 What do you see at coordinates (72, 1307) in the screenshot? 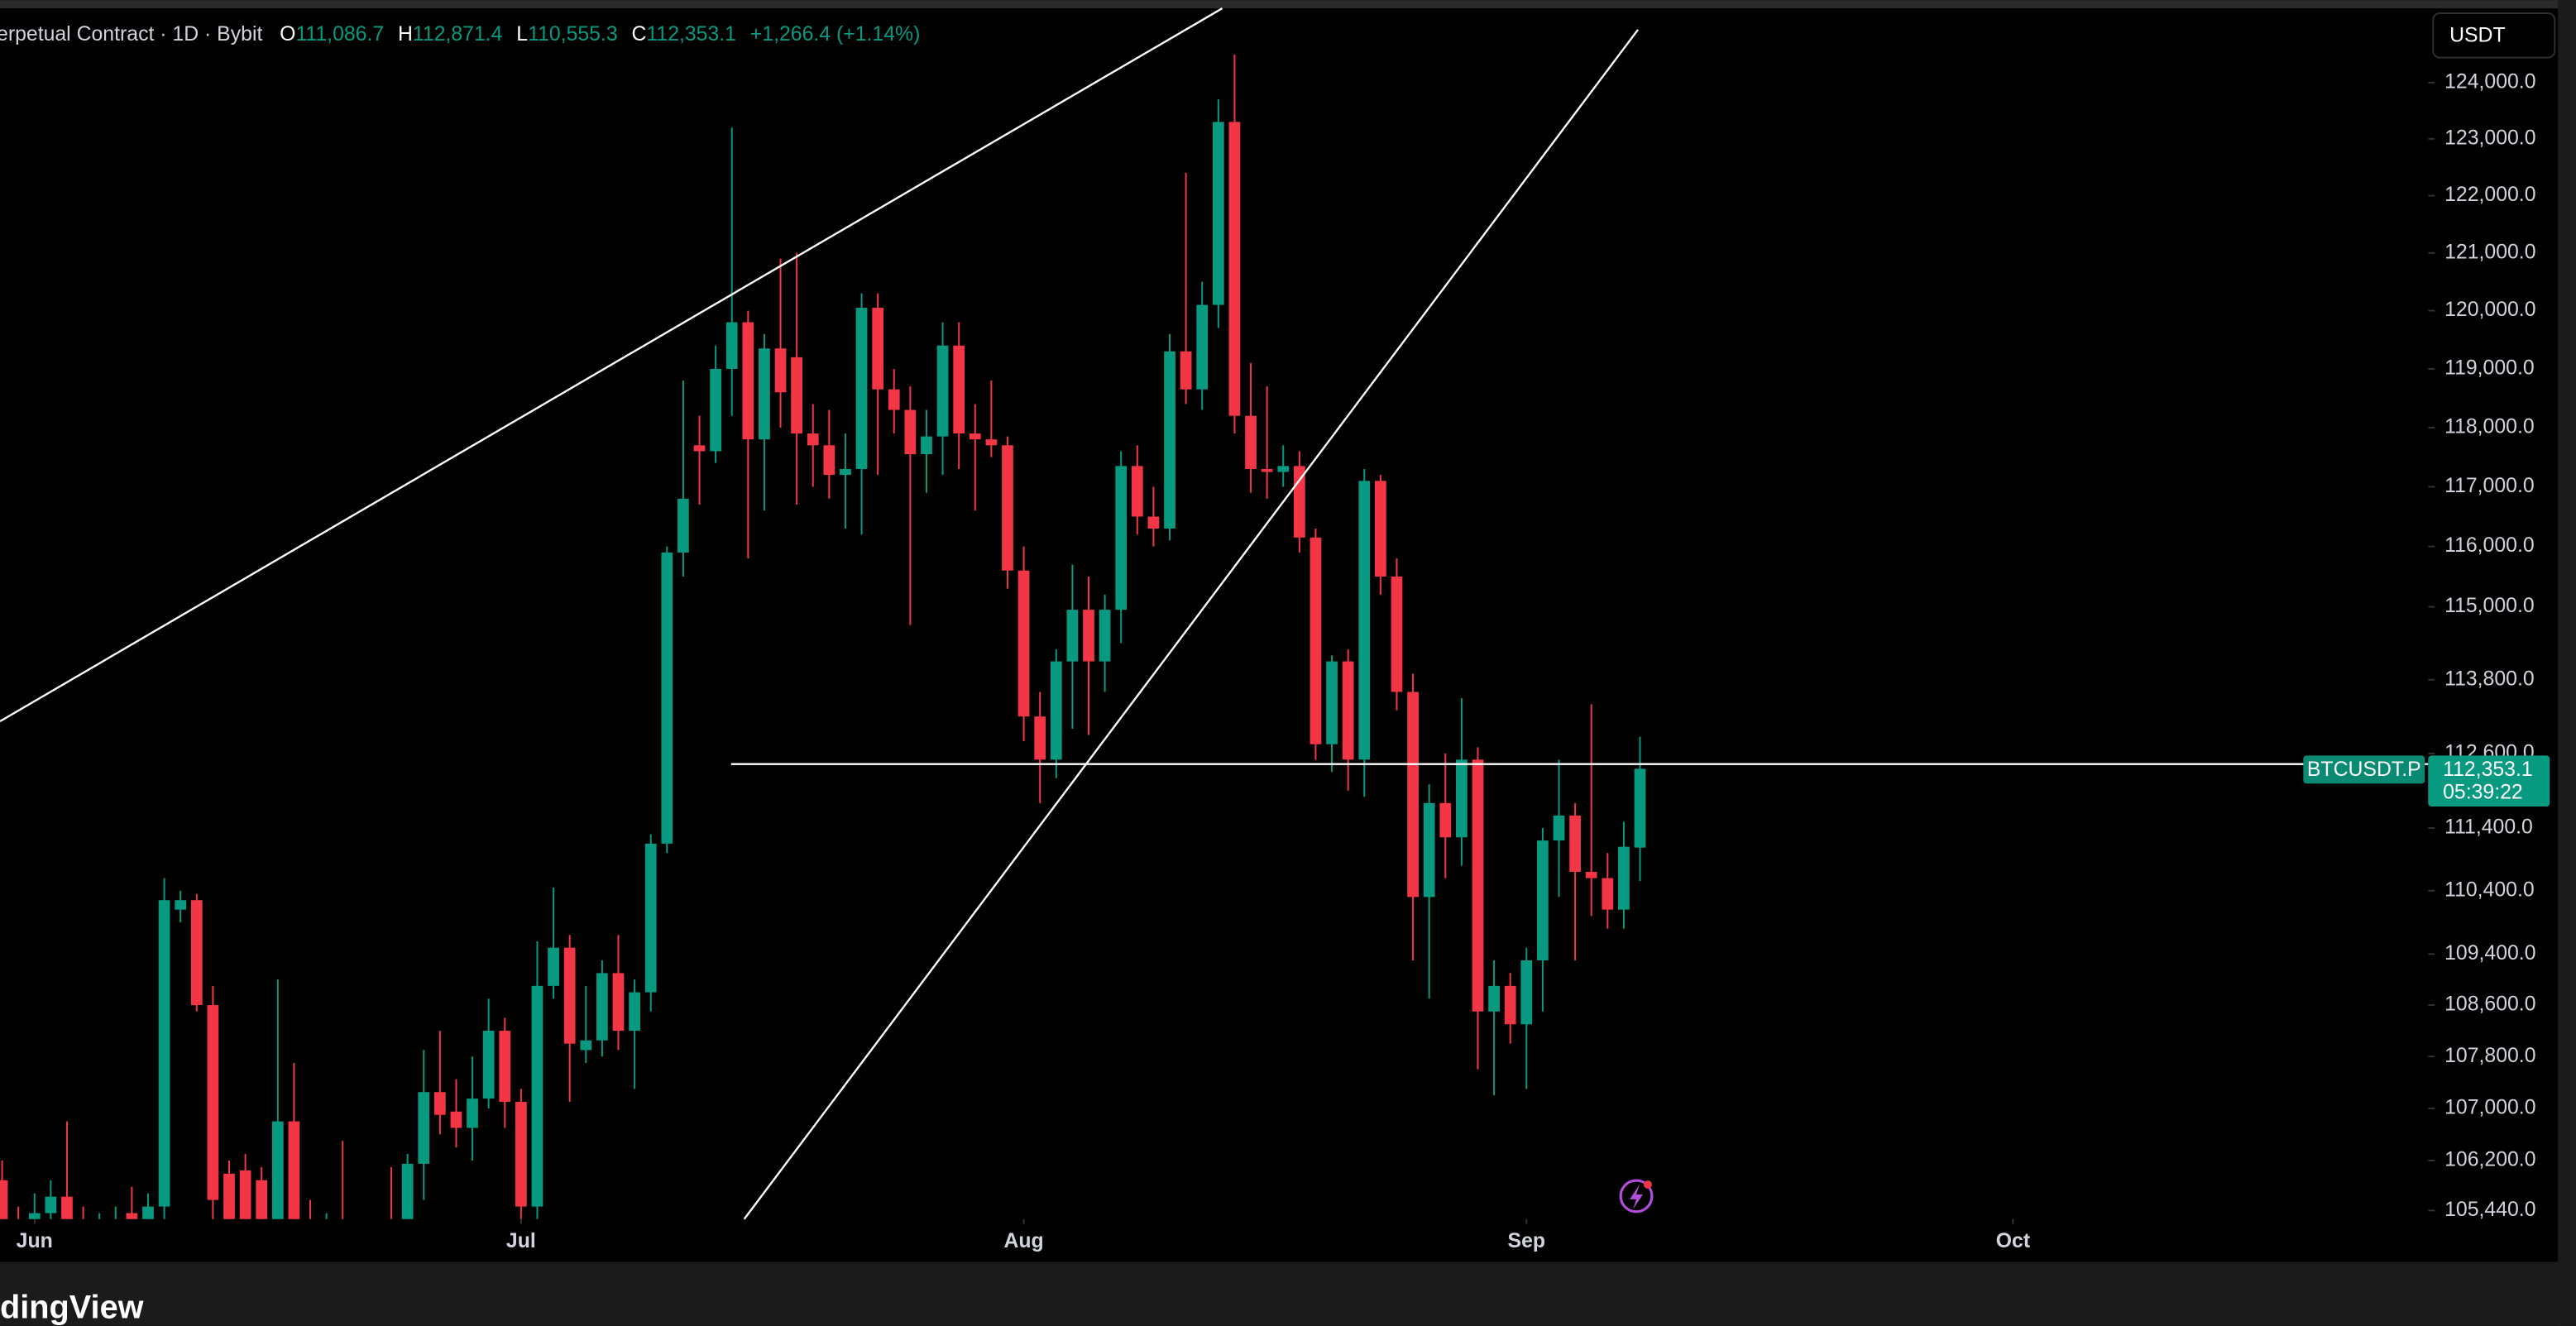
I see `brand: dingView` at bounding box center [72, 1307].